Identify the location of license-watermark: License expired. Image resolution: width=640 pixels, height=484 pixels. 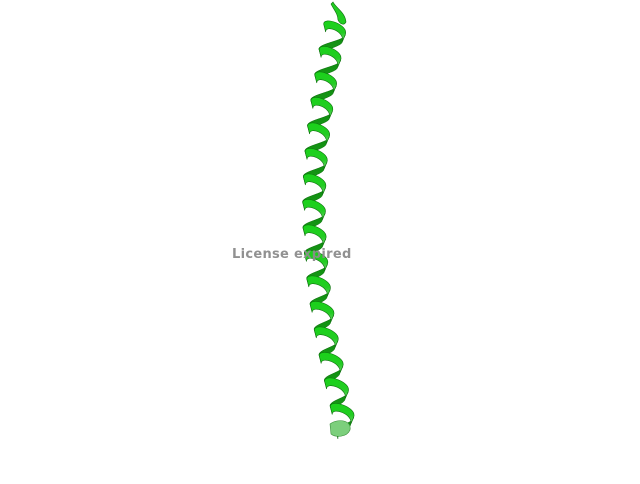
(292, 254).